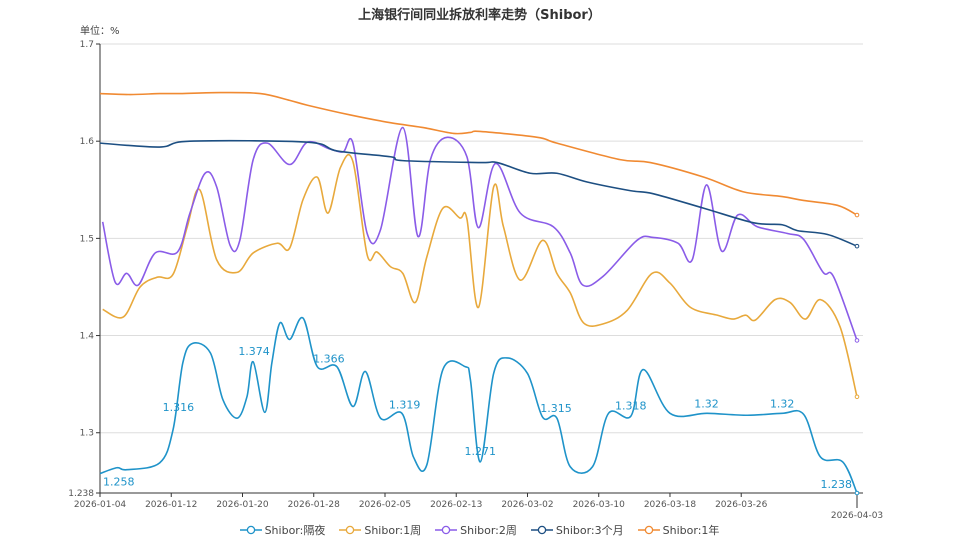 Image resolution: width=959 pixels, height=539 pixels. I want to click on legend-label: Shibor:隔夜, so click(295, 530).